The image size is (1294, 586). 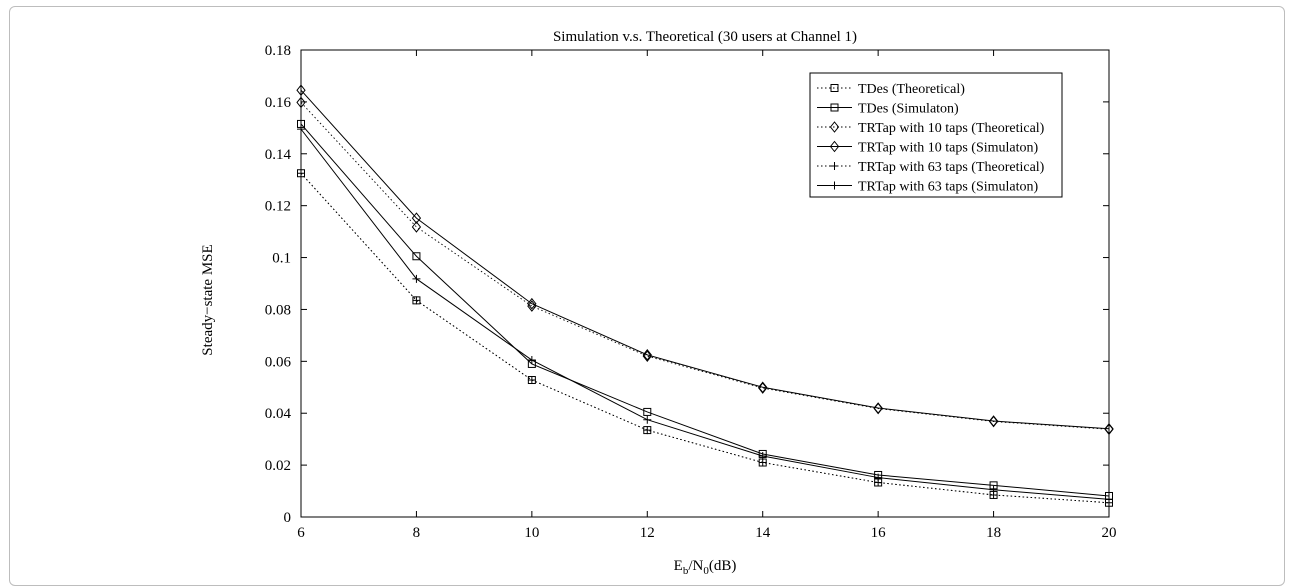 I want to click on y-tick-label: 0.1, so click(x=281, y=259).